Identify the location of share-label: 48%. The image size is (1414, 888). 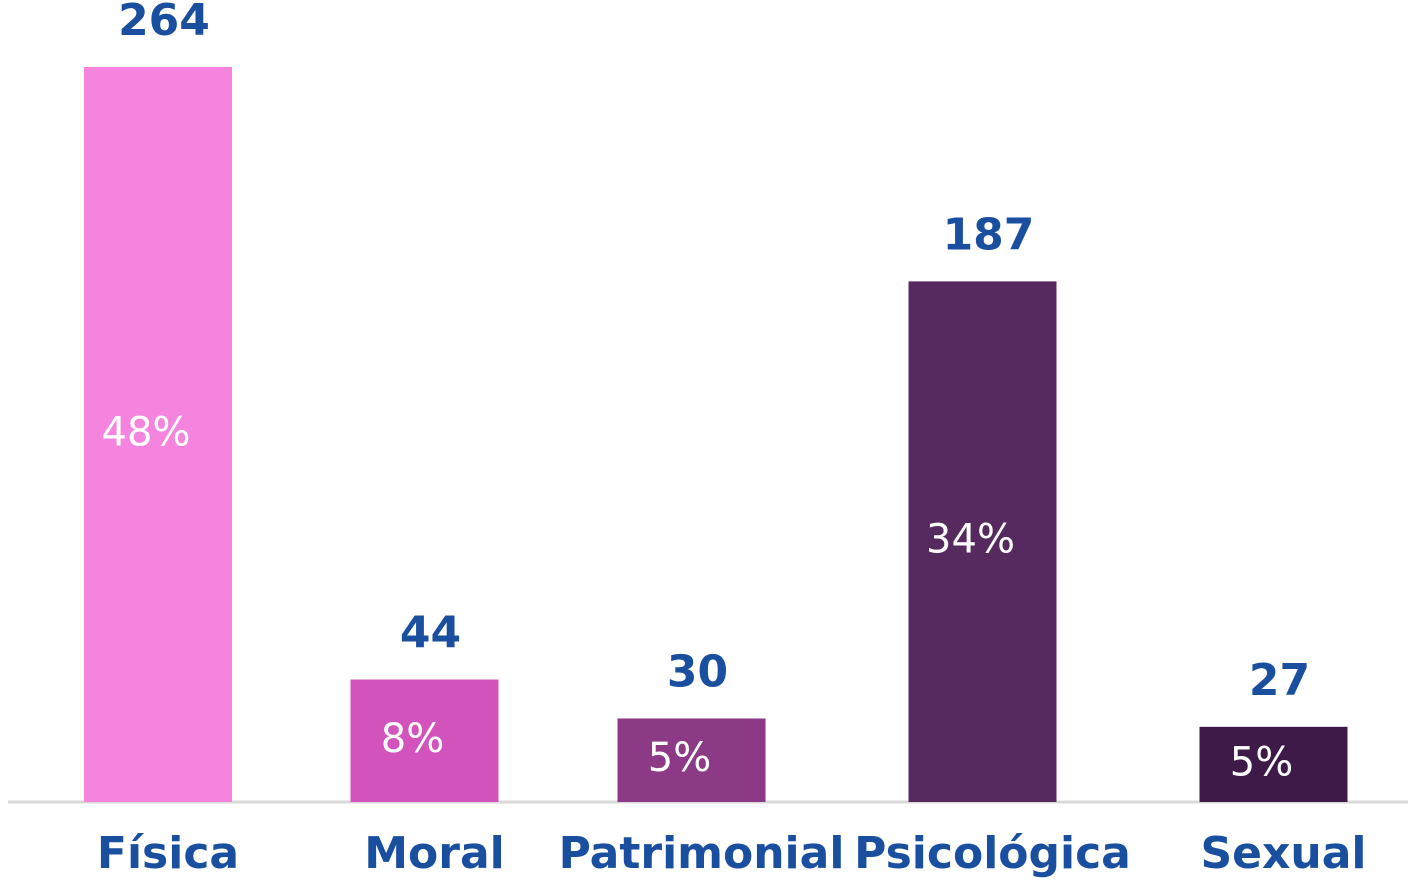
(146, 433).